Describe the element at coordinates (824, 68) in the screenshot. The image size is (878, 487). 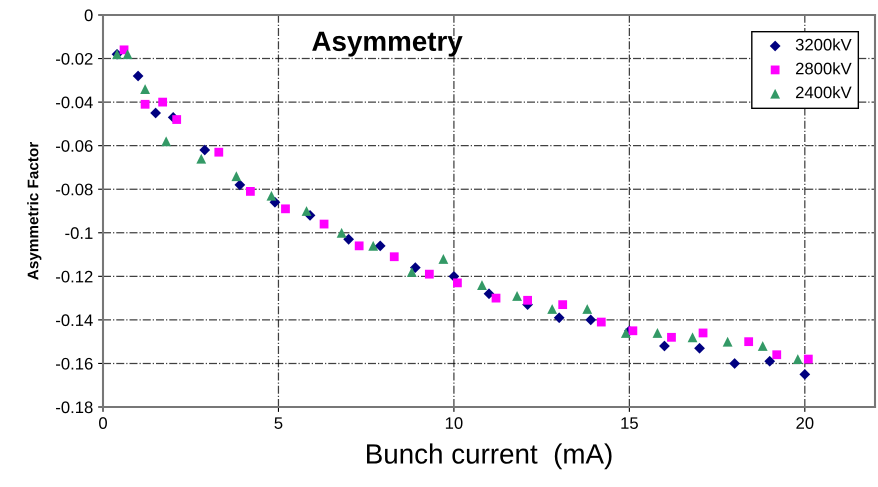
I see `legend-label: 2800kV` at that location.